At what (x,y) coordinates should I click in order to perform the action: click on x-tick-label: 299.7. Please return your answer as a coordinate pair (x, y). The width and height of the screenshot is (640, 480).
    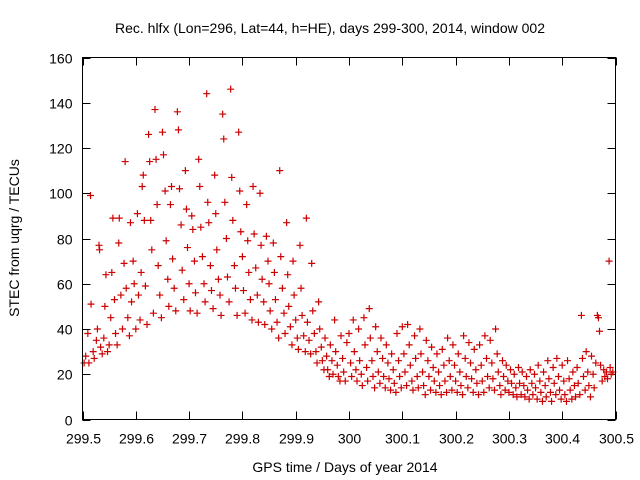
    Looking at the image, I should click on (189, 439).